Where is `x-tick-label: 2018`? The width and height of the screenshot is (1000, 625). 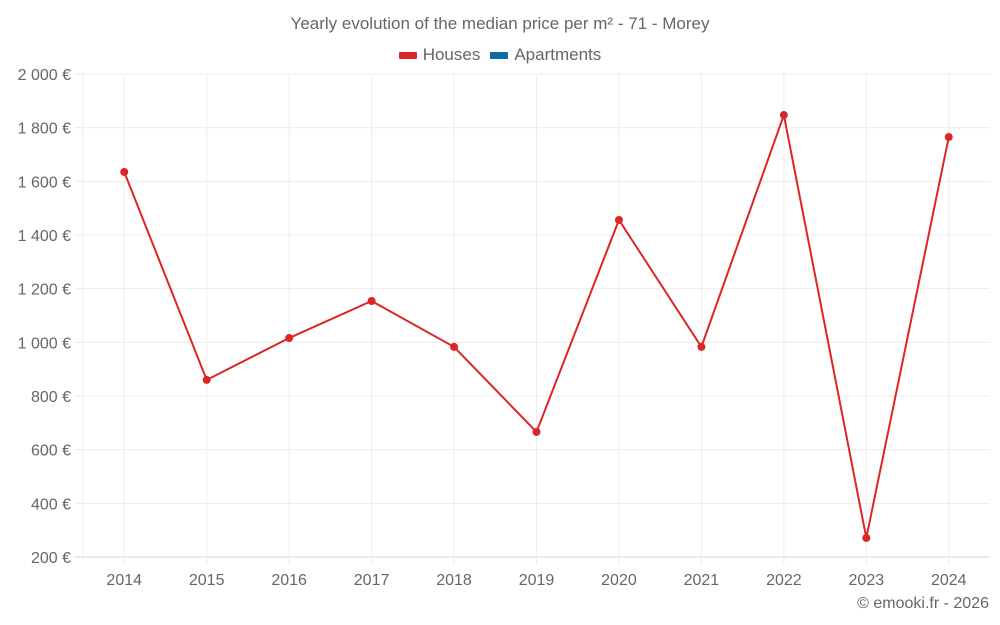
x-tick-label: 2018 is located at coordinates (454, 580).